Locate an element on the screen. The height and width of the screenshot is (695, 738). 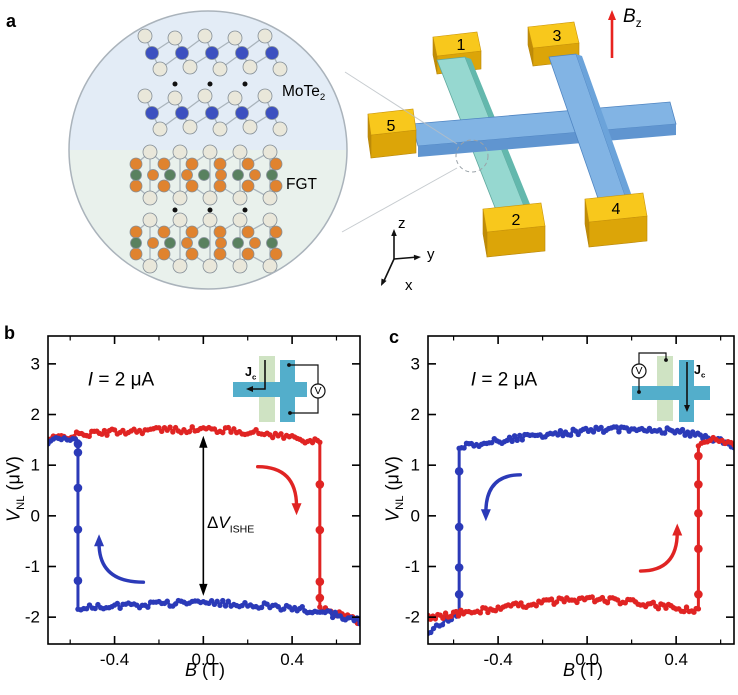
jc-label-c: Jc is located at coordinates (700, 371).